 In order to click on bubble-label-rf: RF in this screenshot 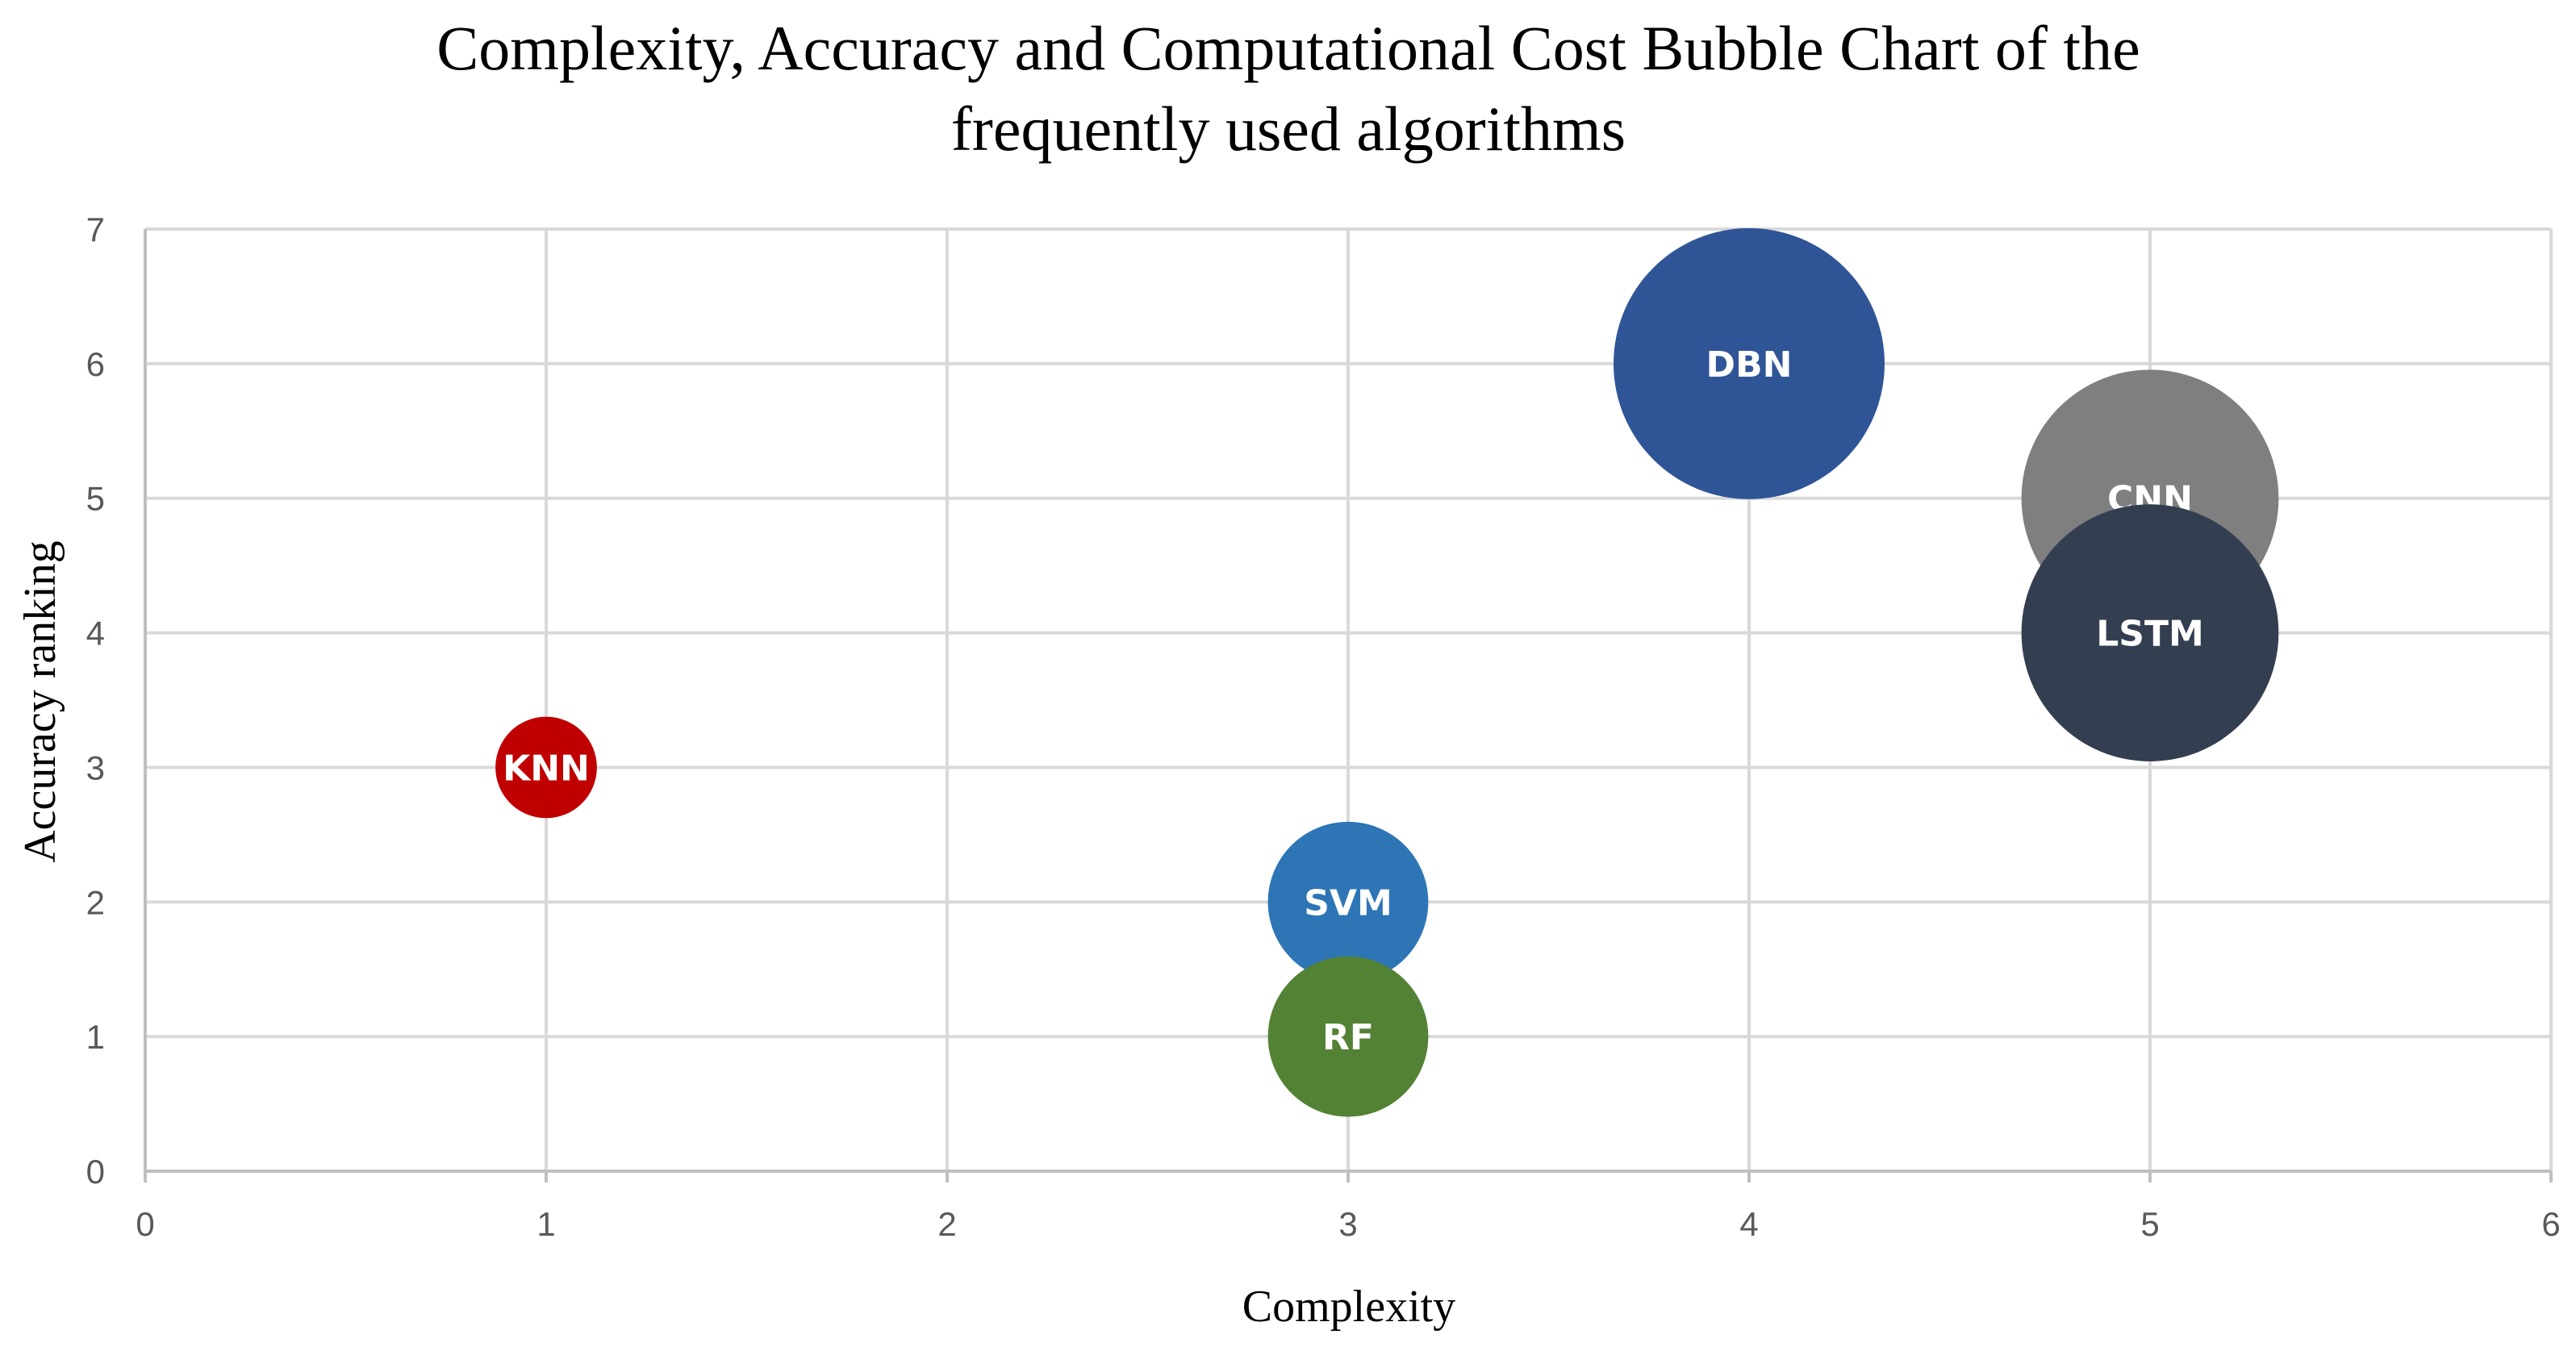, I will do `click(1348, 1037)`.